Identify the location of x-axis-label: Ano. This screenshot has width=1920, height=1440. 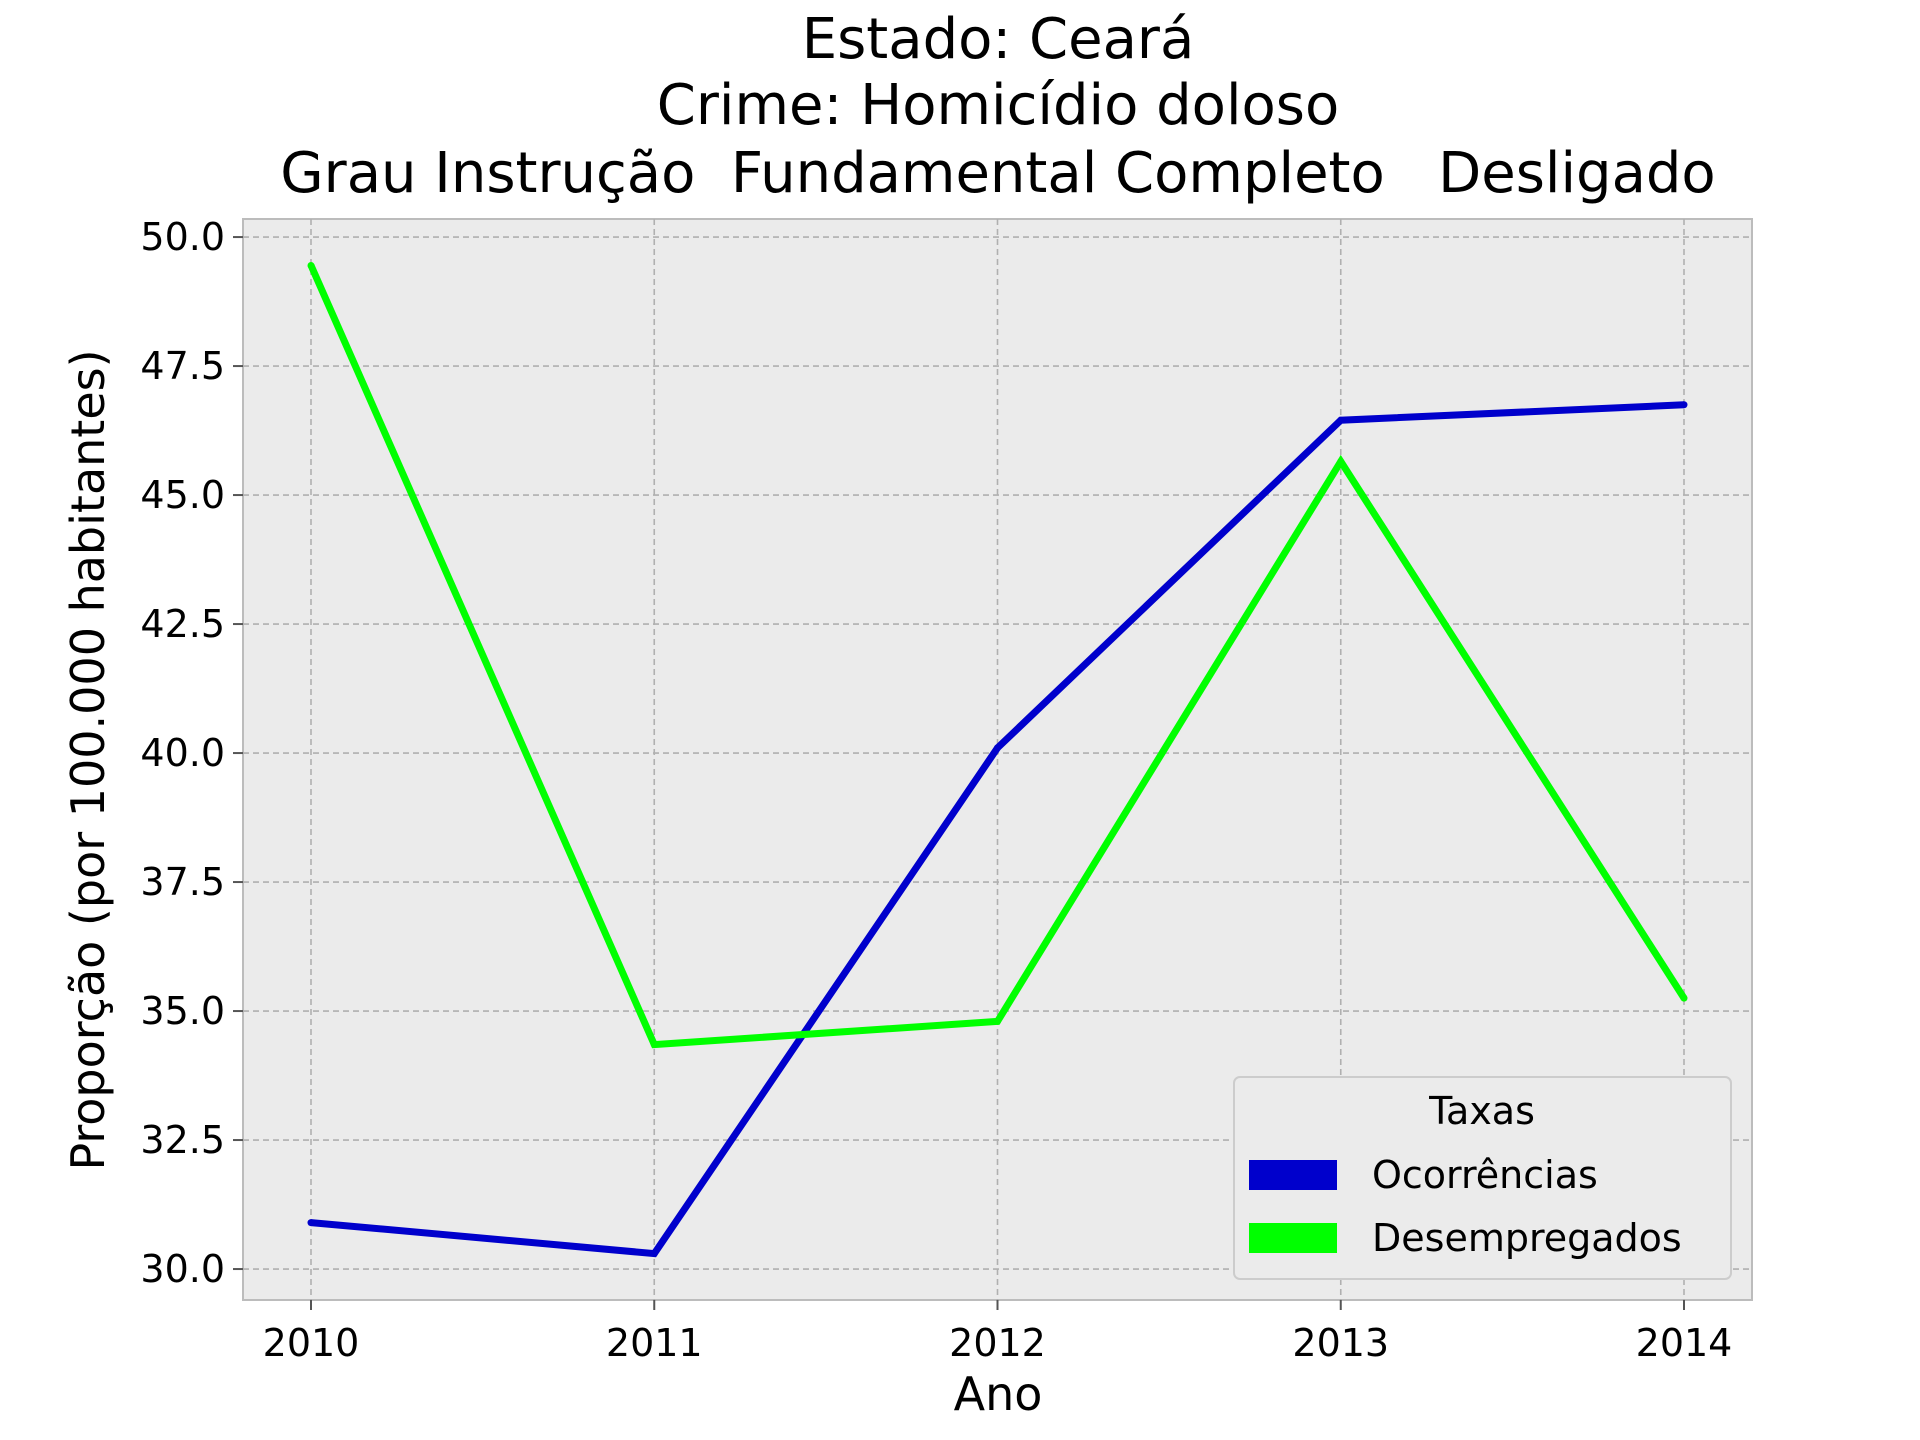
(998, 1394).